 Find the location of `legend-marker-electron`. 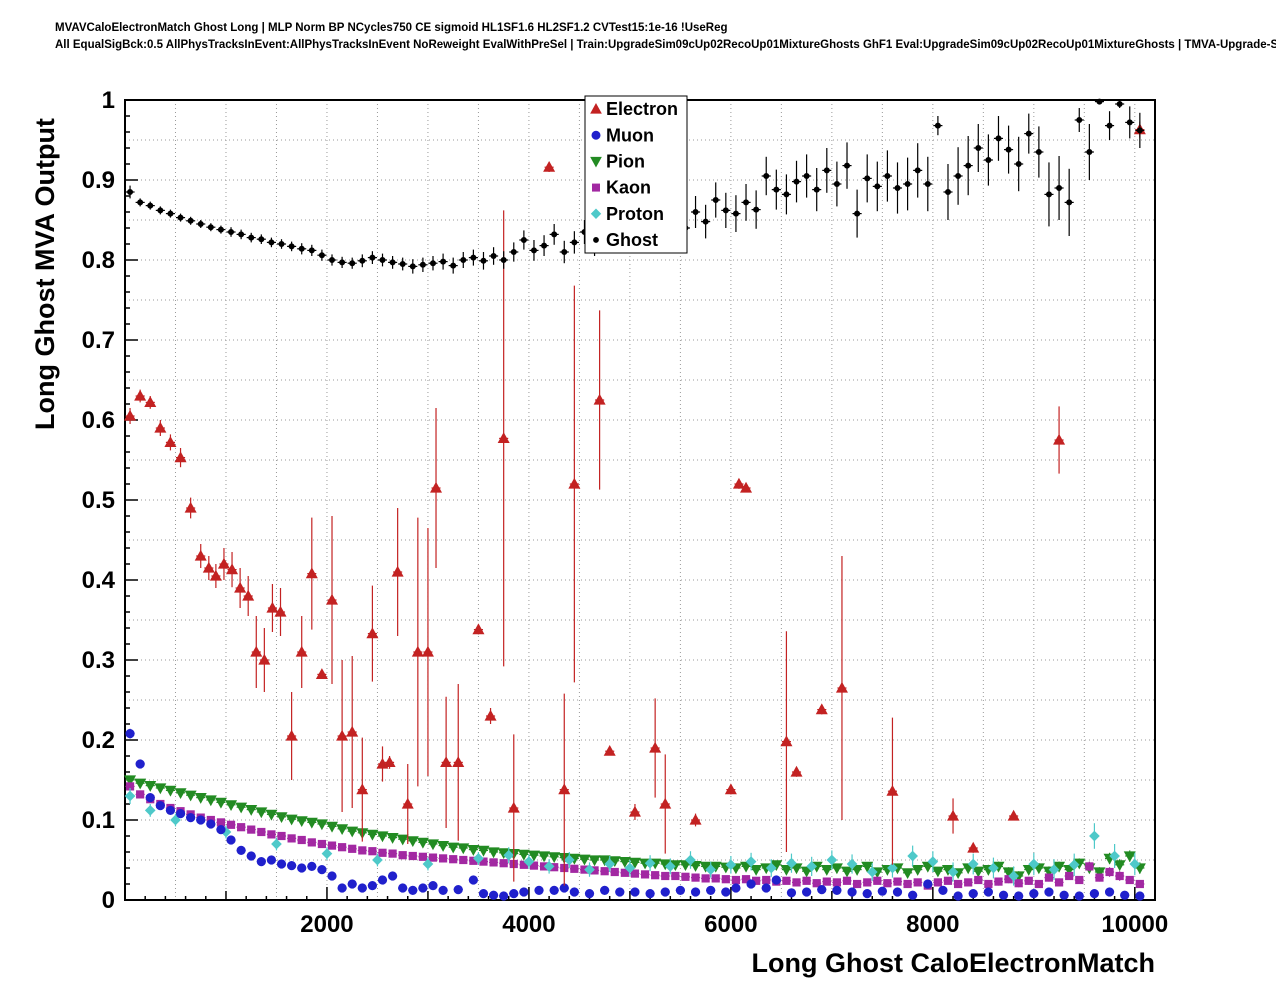

legend-marker-electron is located at coordinates (596, 108).